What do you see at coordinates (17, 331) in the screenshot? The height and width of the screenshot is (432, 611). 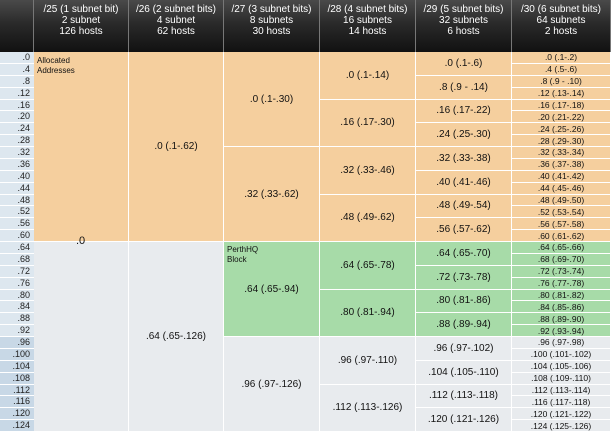 I see `row-label: .92` at bounding box center [17, 331].